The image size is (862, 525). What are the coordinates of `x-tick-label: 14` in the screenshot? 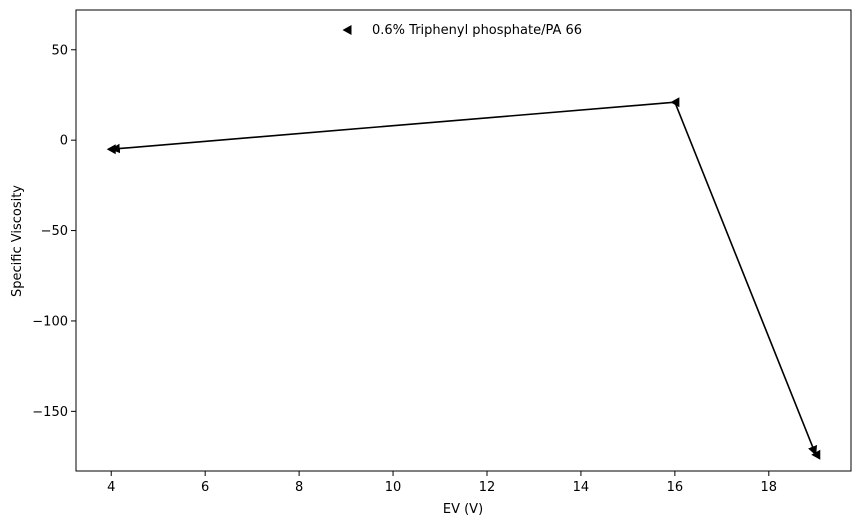 It's located at (581, 487).